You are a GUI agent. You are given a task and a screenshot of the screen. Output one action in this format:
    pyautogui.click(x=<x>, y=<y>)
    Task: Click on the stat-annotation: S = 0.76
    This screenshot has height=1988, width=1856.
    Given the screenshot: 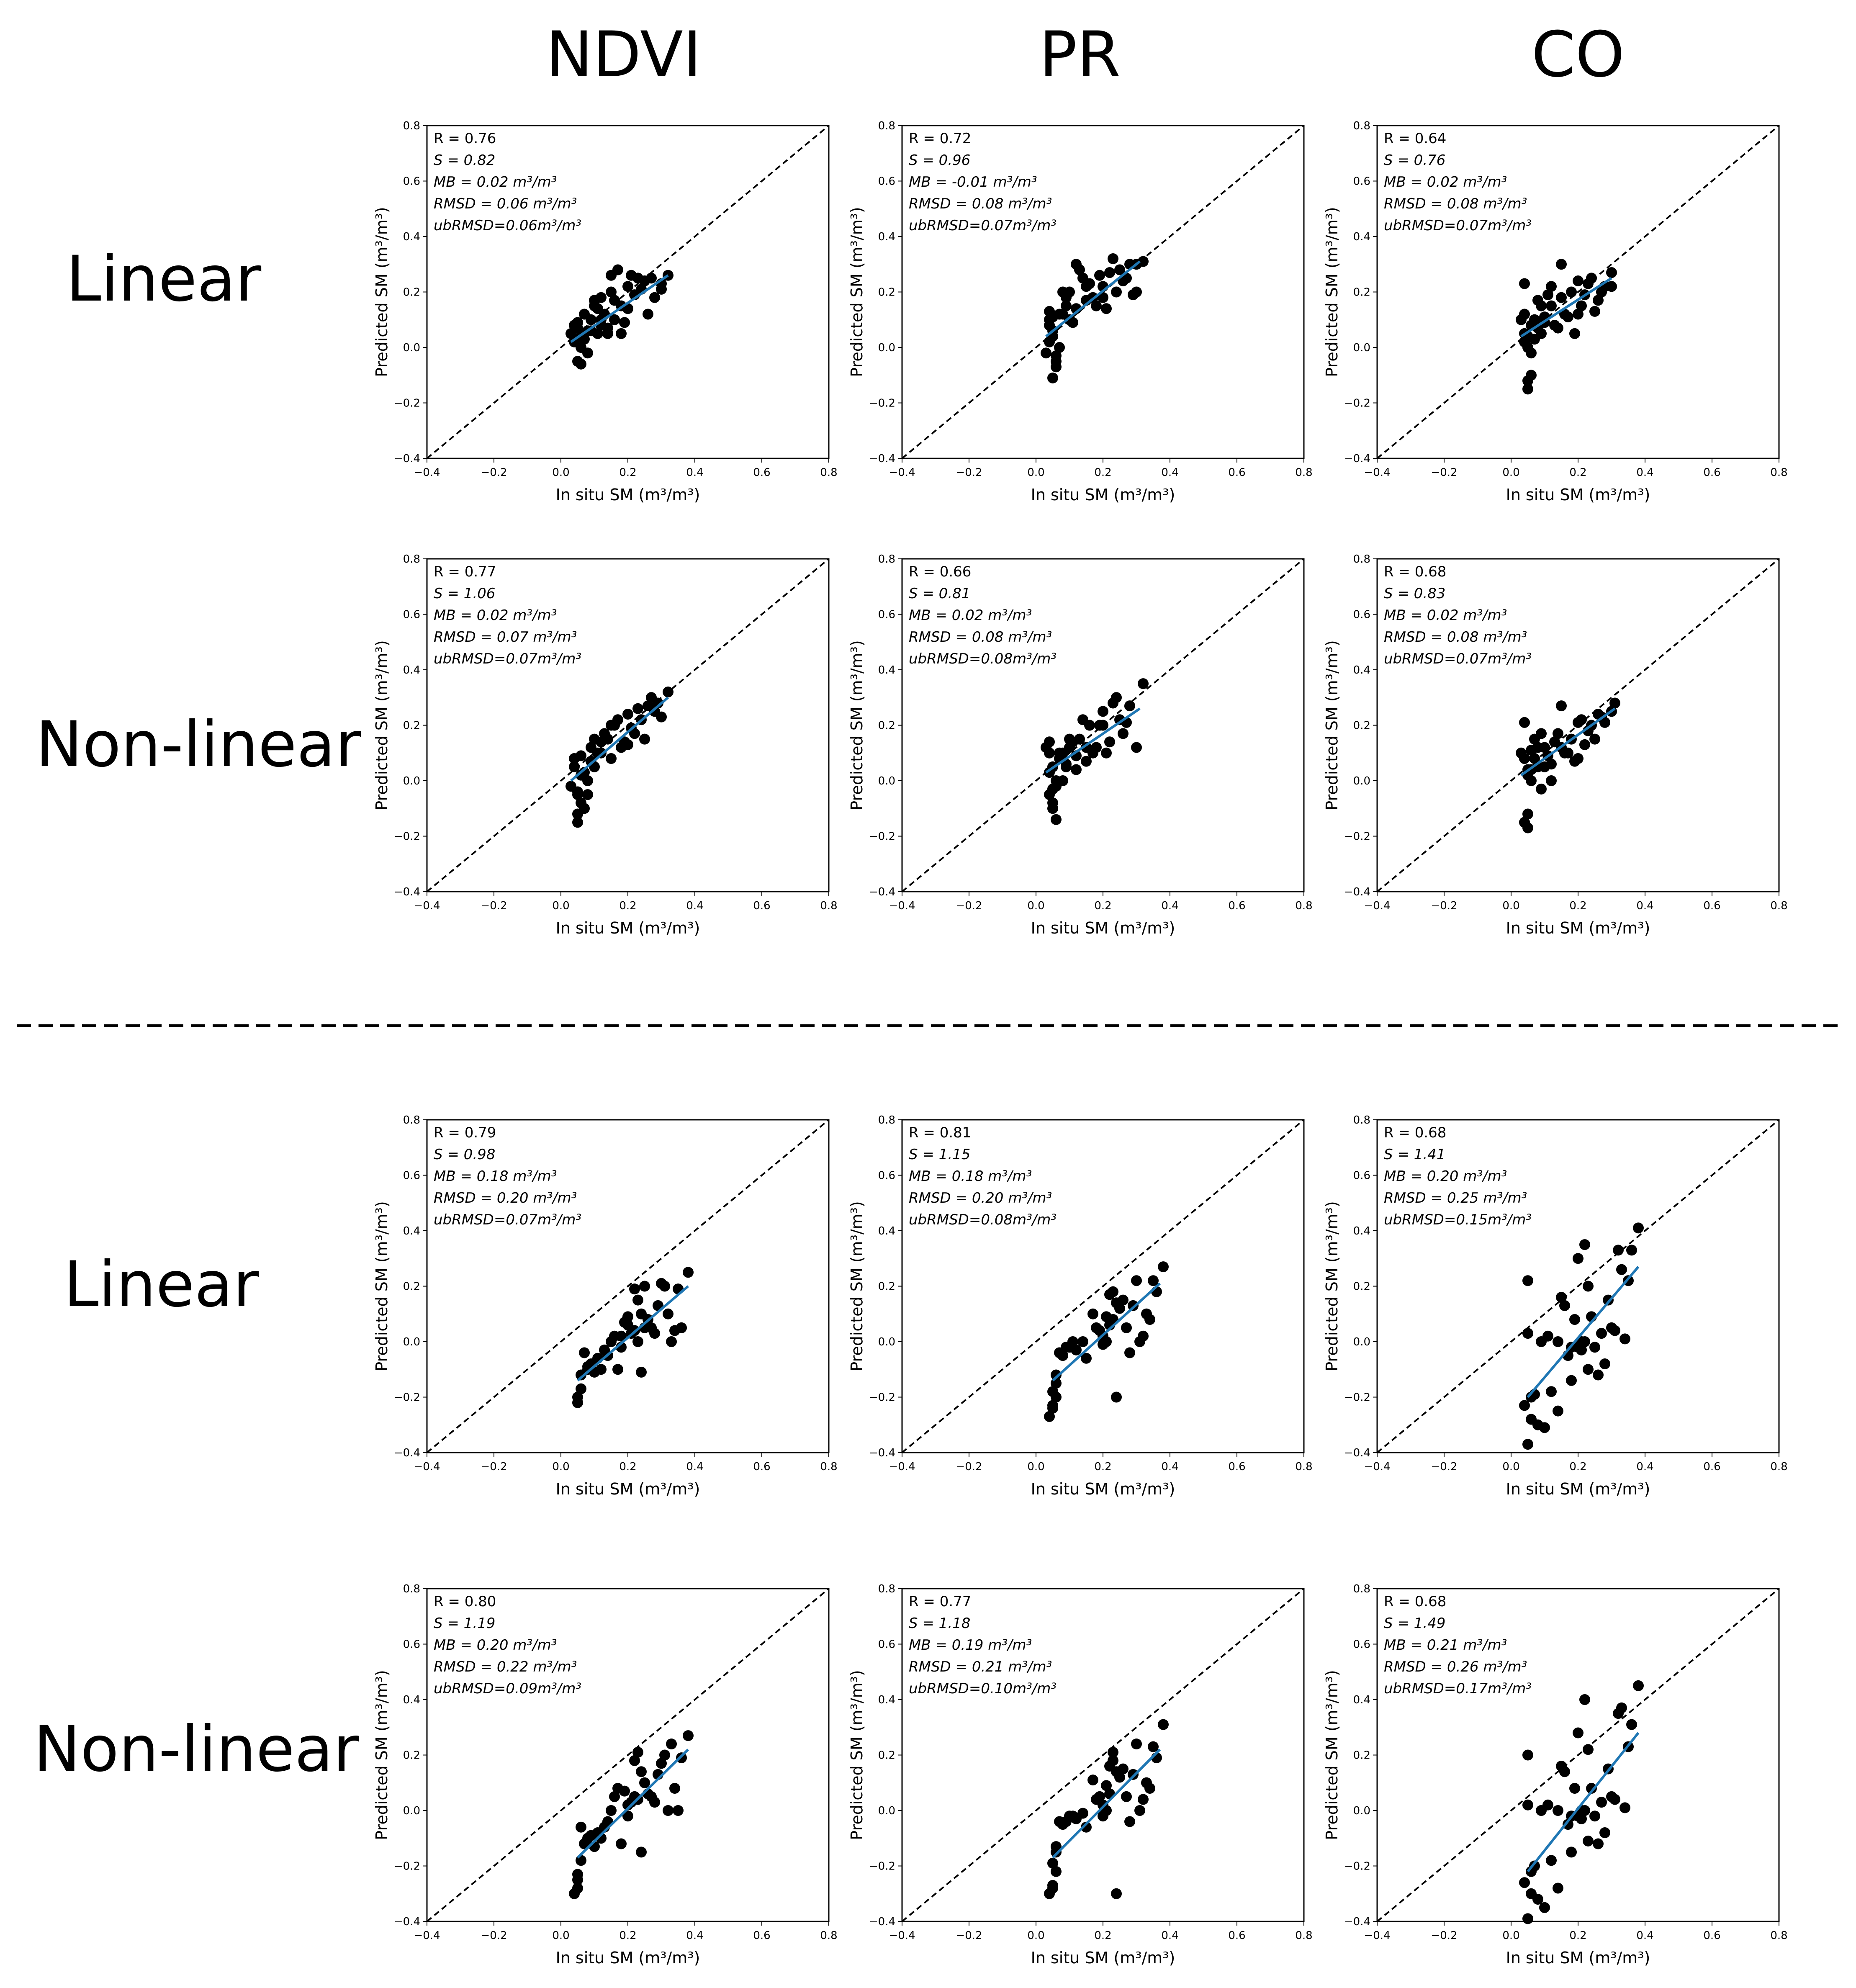 What is the action you would take?
    pyautogui.click(x=1414, y=161)
    